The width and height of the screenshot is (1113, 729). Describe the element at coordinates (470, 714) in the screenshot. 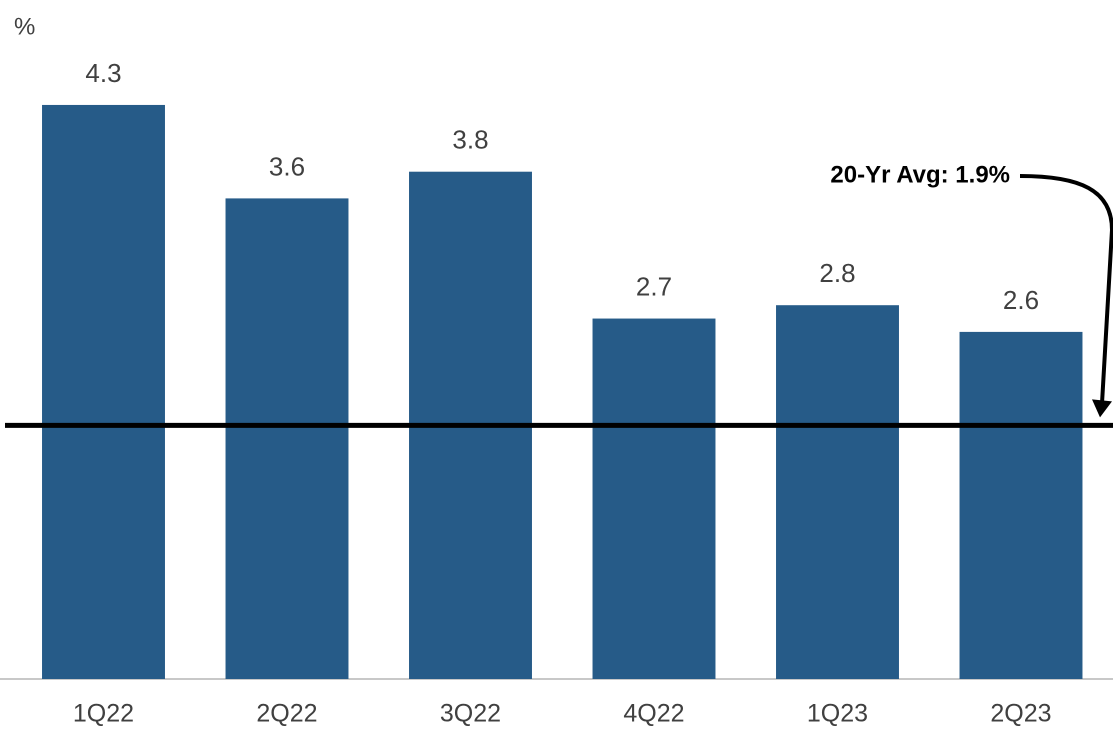

I see `x-tick-label: 3Q22` at that location.